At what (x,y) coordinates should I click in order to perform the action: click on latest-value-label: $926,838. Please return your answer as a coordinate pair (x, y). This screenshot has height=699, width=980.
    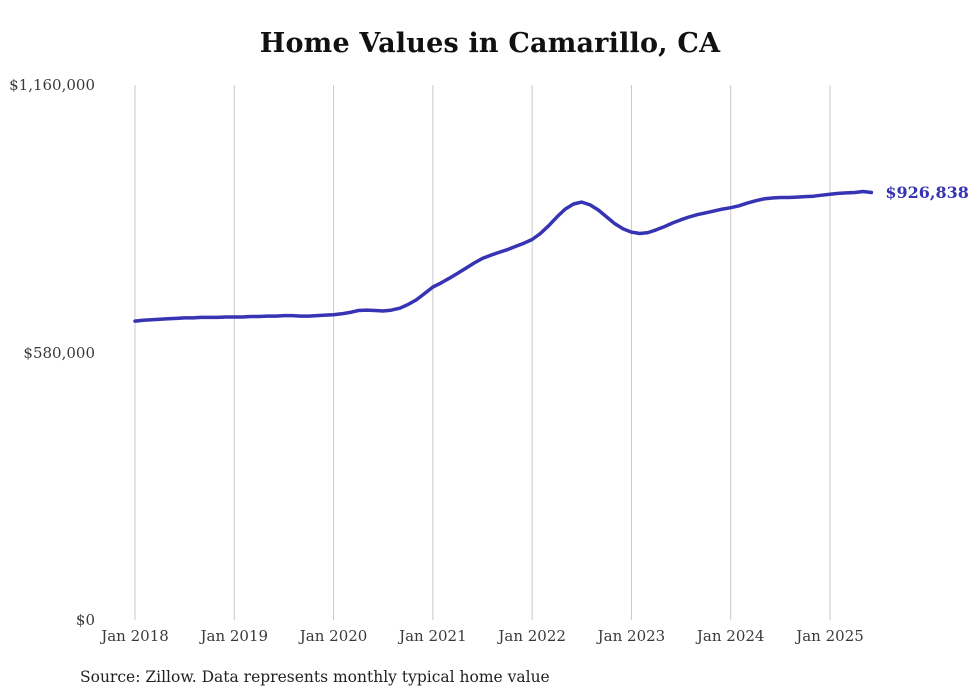
    Looking at the image, I should click on (927, 192).